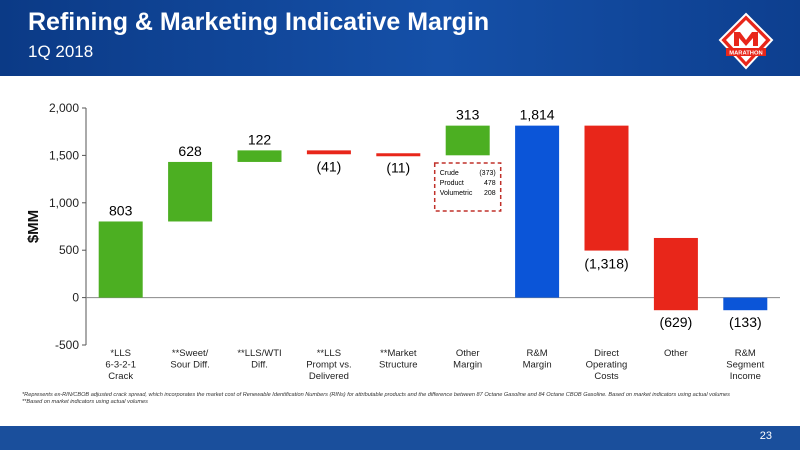 The image size is (800, 450). What do you see at coordinates (765, 436) in the screenshot?
I see `page-number: 23` at bounding box center [765, 436].